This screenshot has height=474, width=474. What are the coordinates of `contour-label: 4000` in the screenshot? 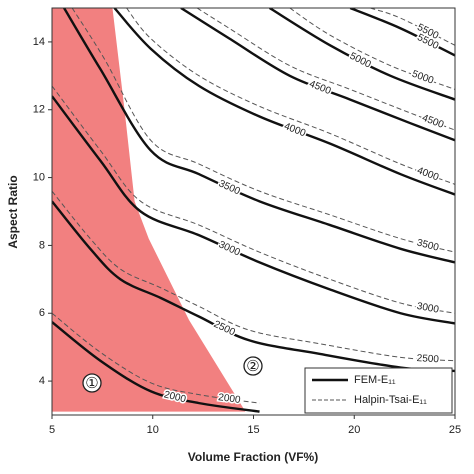 It's located at (294, 130).